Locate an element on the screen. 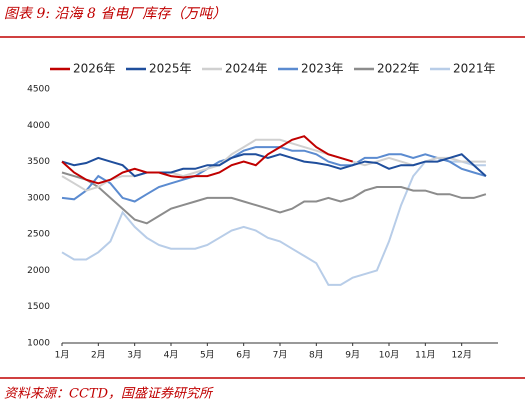  x-tick-label: 6月 is located at coordinates (243, 355).